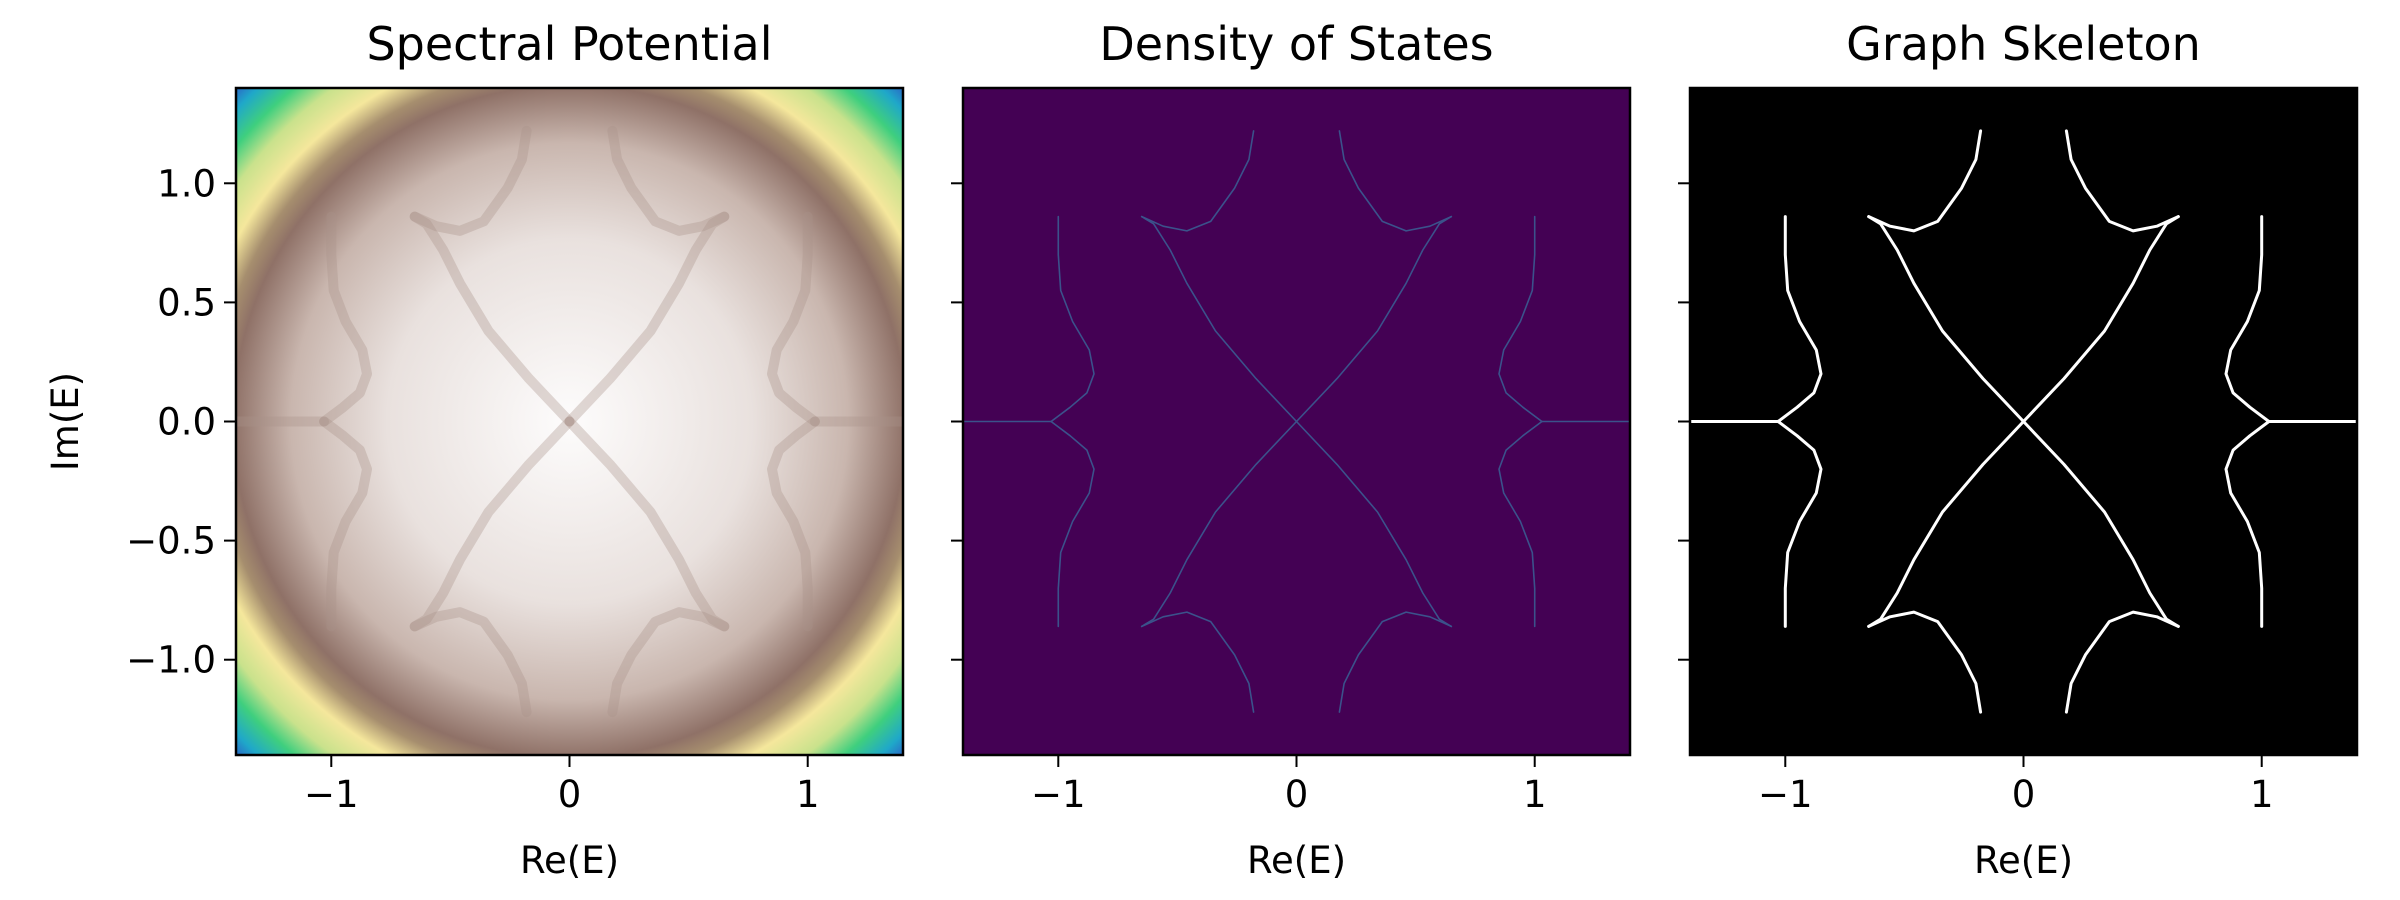 The height and width of the screenshot is (900, 2400). What do you see at coordinates (171, 660) in the screenshot?
I see `y-tick-label: −1.0` at bounding box center [171, 660].